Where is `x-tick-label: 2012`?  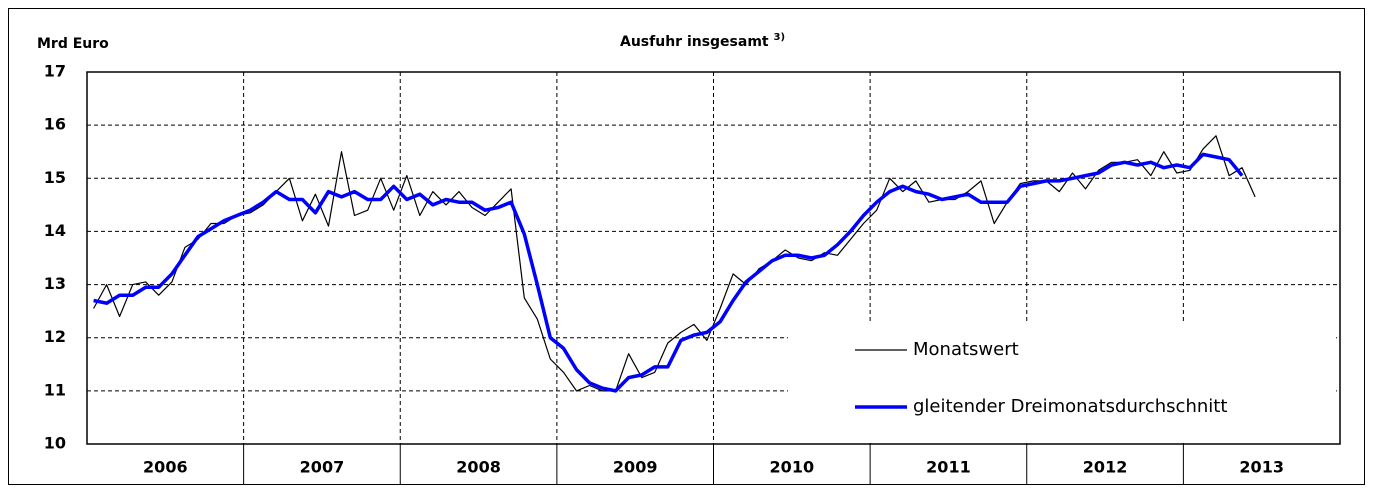 x-tick-label: 2012 is located at coordinates (1105, 467).